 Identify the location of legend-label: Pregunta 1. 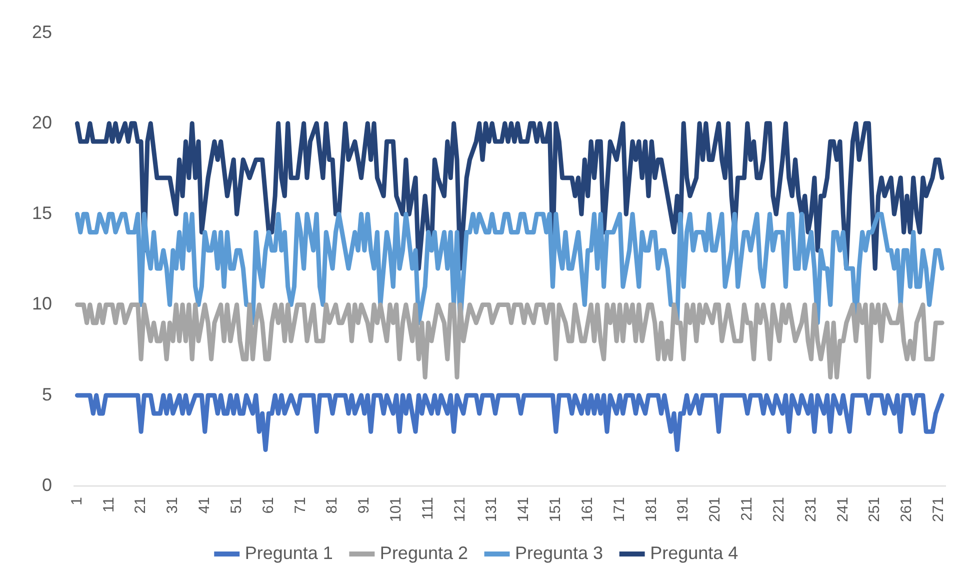
(288, 552).